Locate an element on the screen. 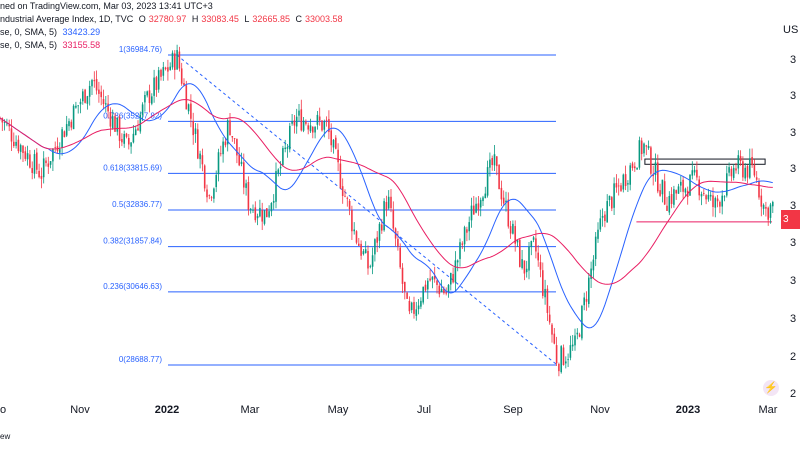 The height and width of the screenshot is (455, 800). fib-label: 0.382(31857.84) is located at coordinates (132, 241).